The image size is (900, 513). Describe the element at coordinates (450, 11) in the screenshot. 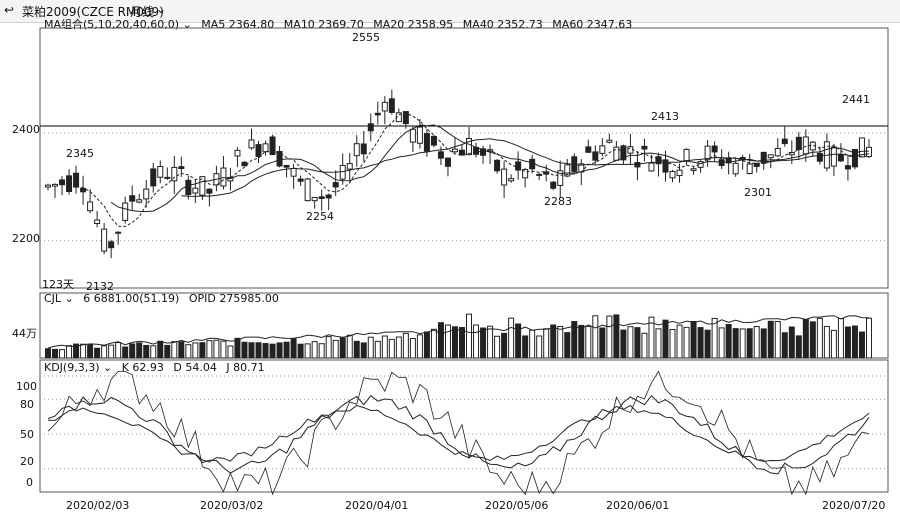

I see `title-bar: ↩ 菜粕2009(CZCE RM009) 月线 ⌄` at that location.